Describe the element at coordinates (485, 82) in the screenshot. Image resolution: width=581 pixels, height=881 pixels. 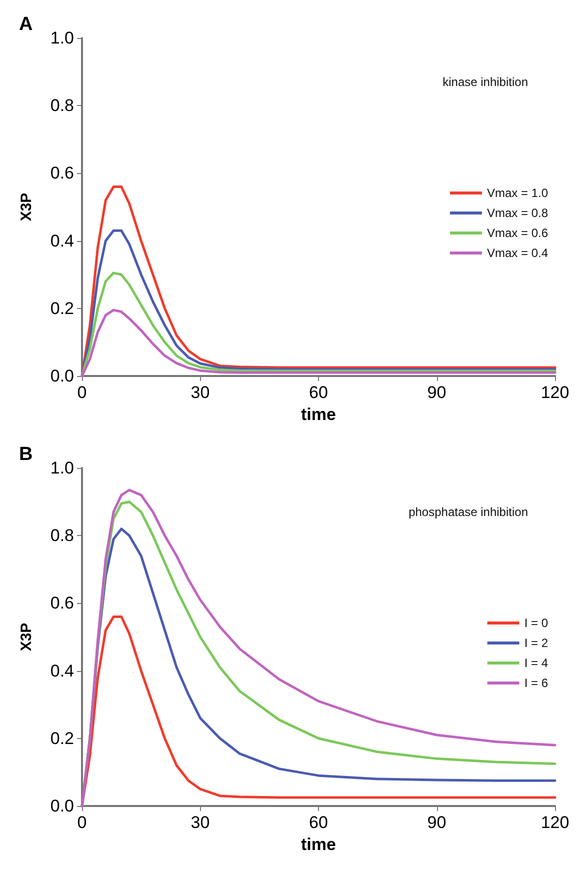
I see `annotation: kinase inhibition` at that location.